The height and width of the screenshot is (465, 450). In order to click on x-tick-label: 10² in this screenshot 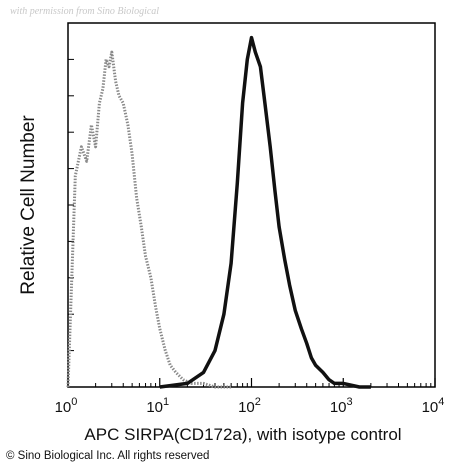, I will do `click(249, 406)`.